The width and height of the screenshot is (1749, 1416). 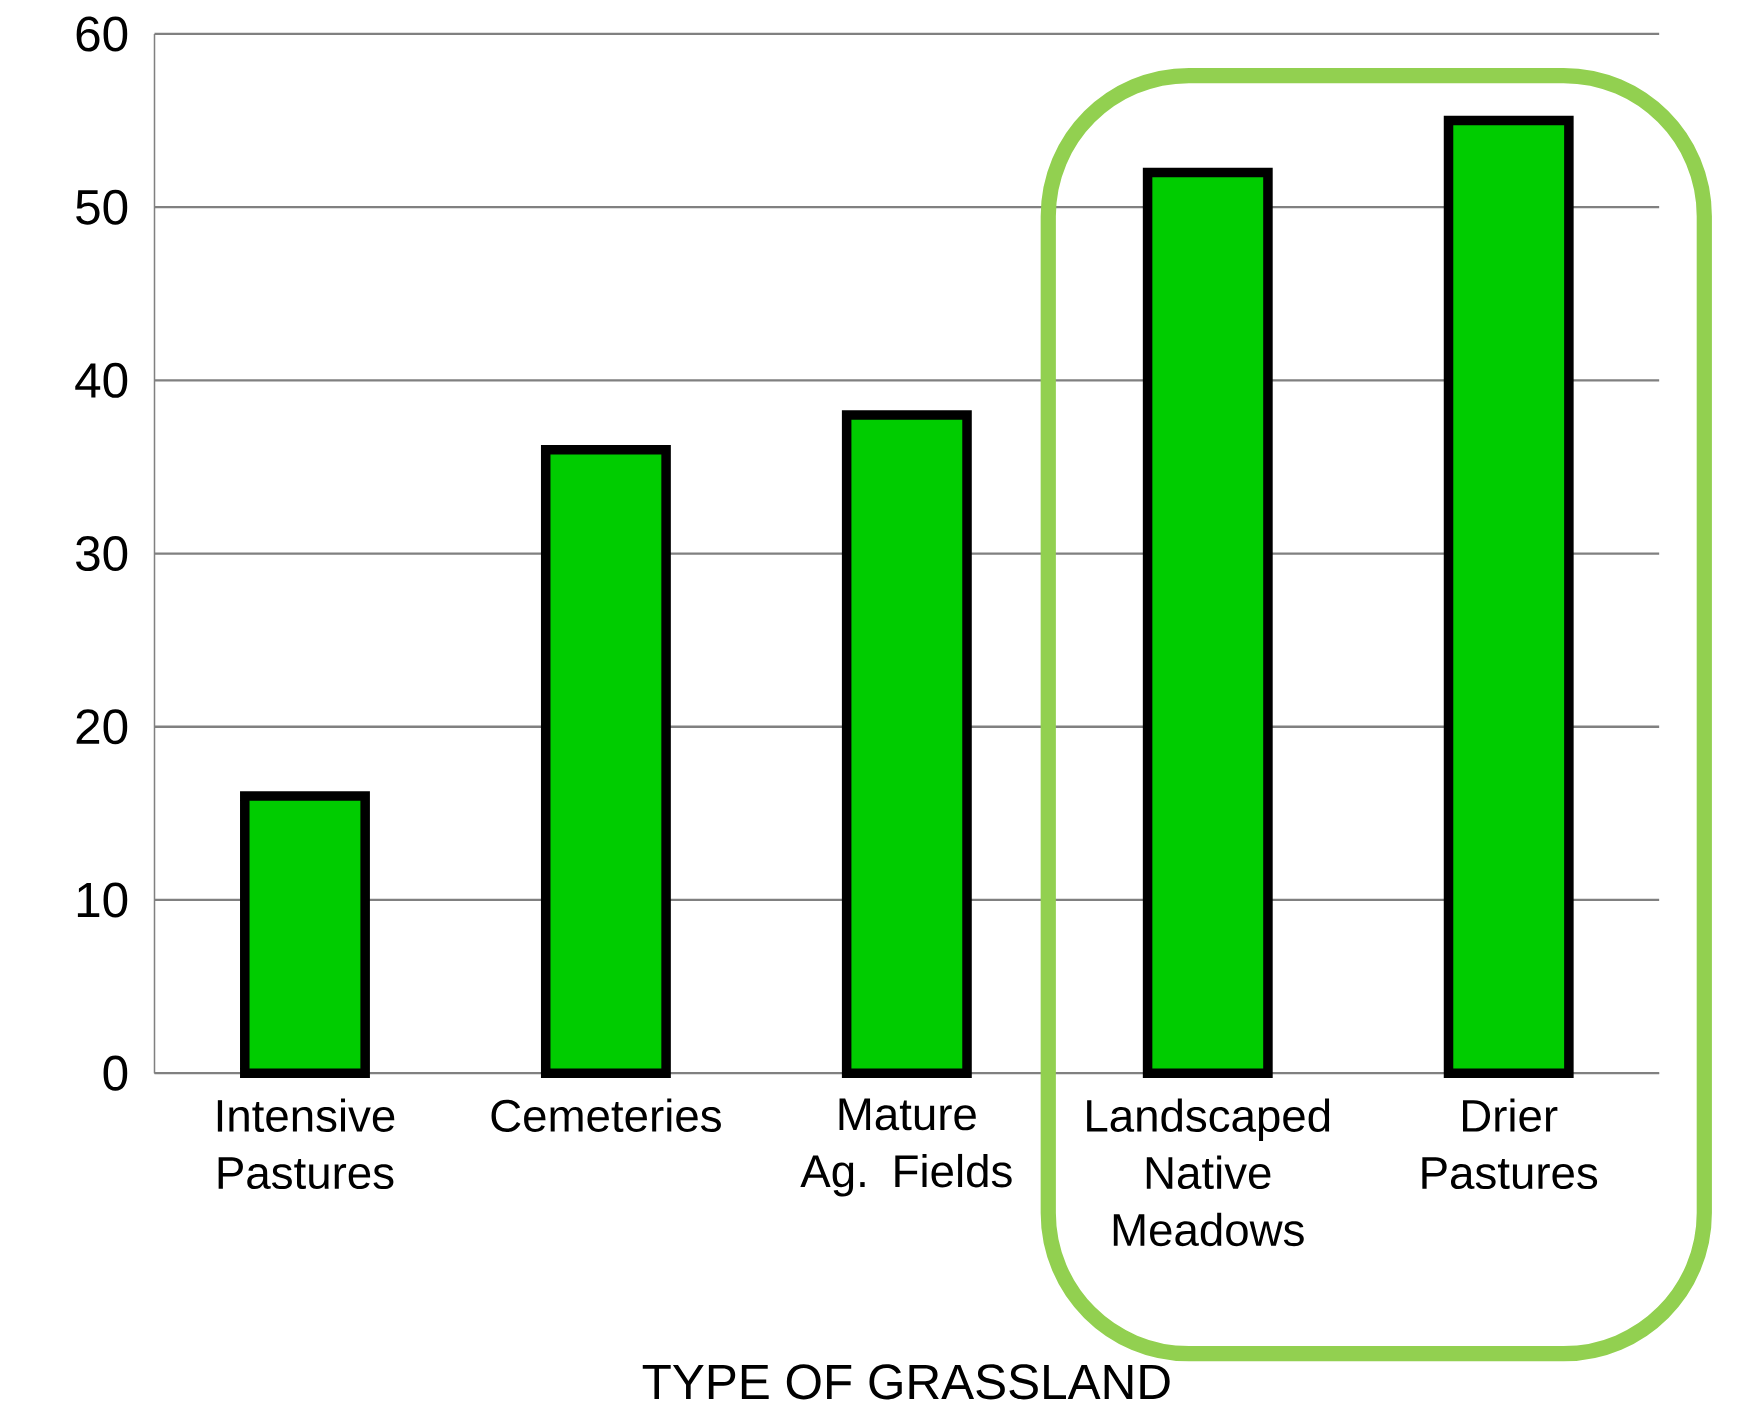 I want to click on x-axis-title: TYPE OF GRASSLAND, so click(x=906, y=1382).